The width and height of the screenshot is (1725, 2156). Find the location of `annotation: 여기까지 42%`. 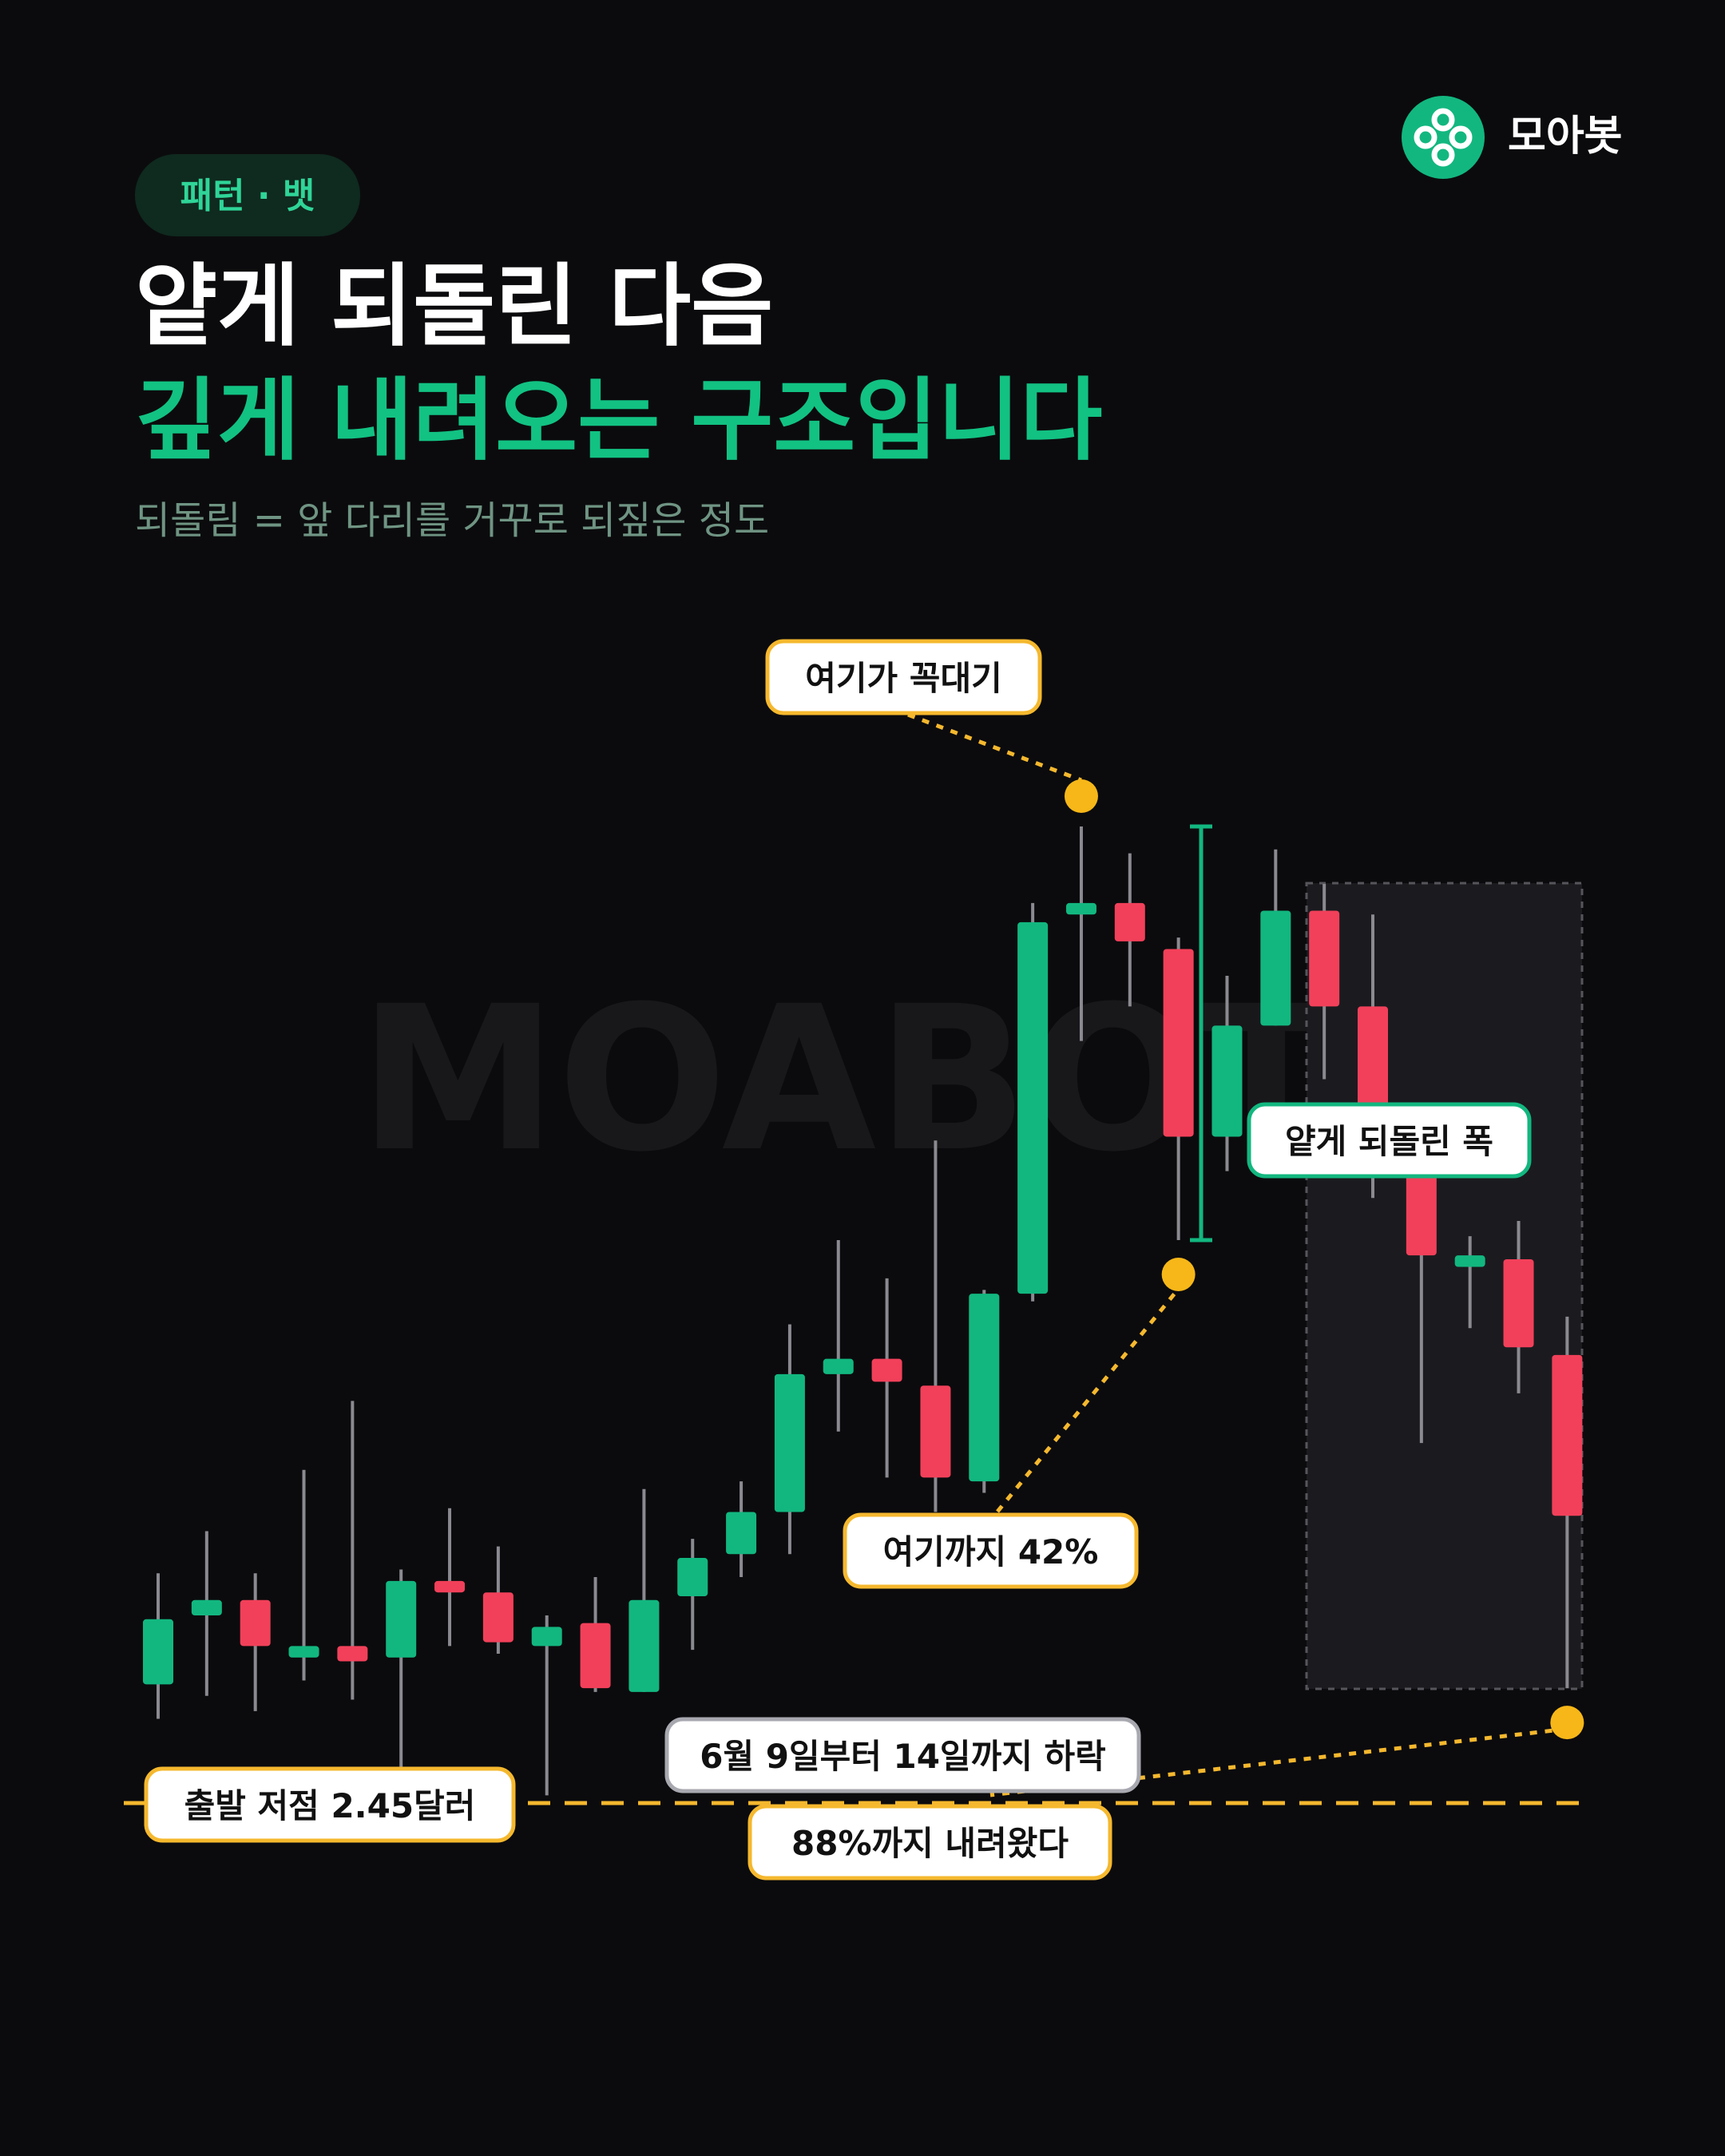

annotation: 여기까지 42% is located at coordinates (991, 1551).